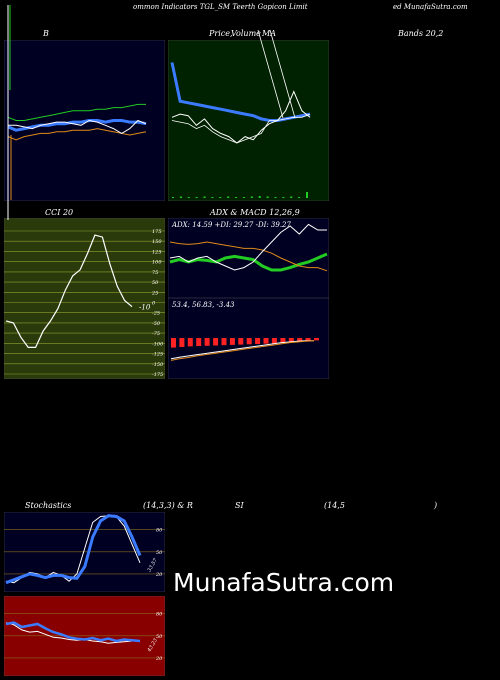 Image resolution: width=500 pixels, height=680 pixels. I want to click on cci-last-value: -10, so click(145, 308).